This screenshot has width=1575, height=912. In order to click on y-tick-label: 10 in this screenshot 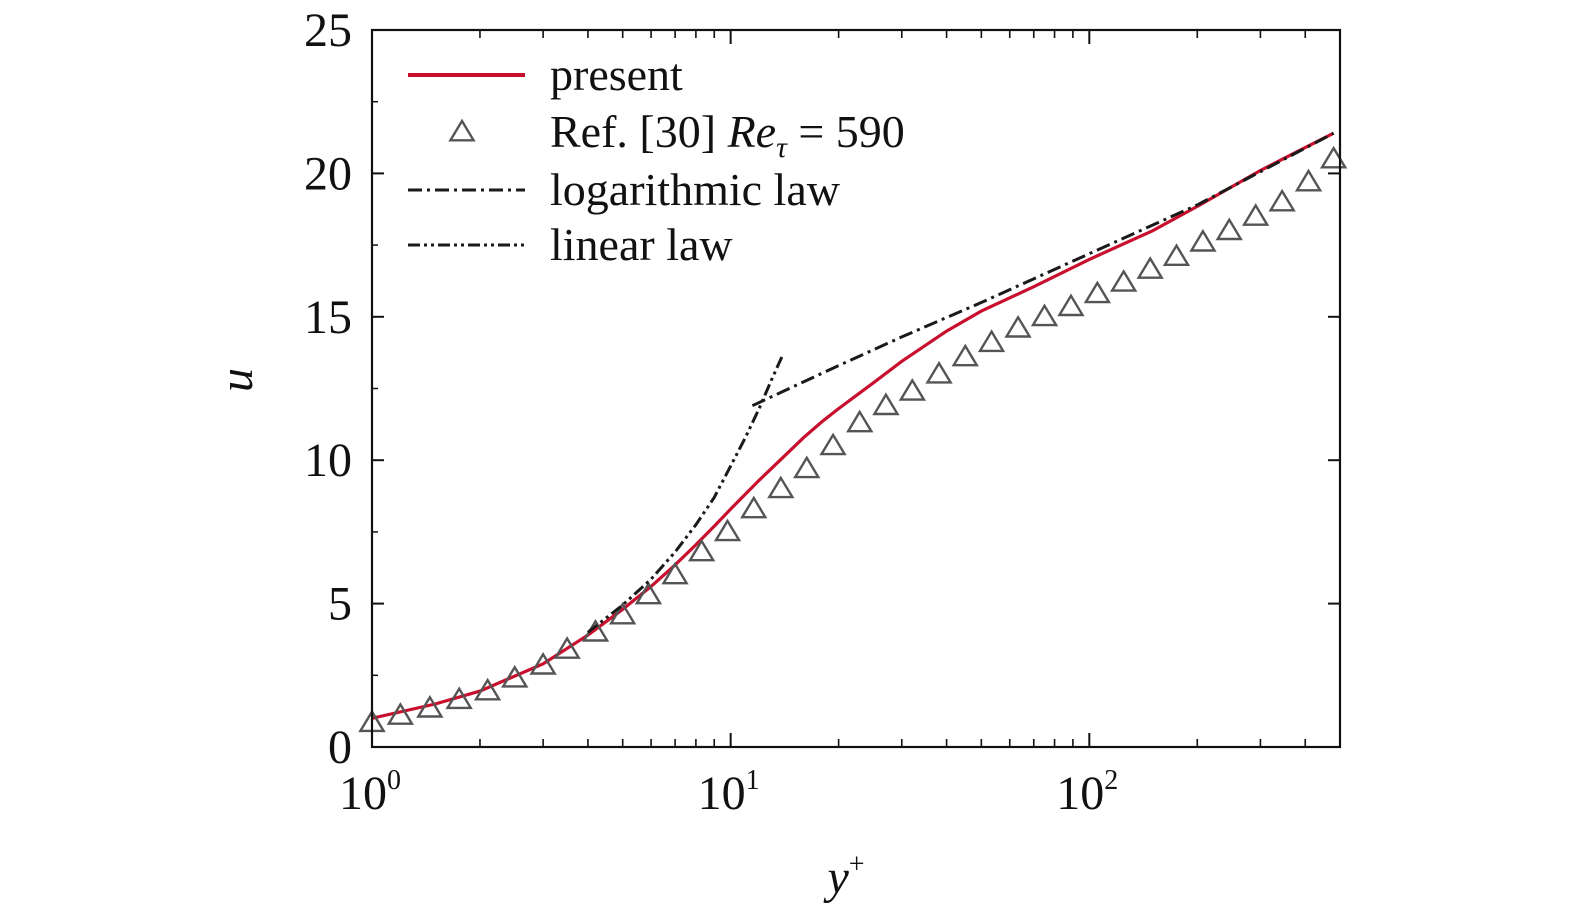, I will do `click(328, 460)`.